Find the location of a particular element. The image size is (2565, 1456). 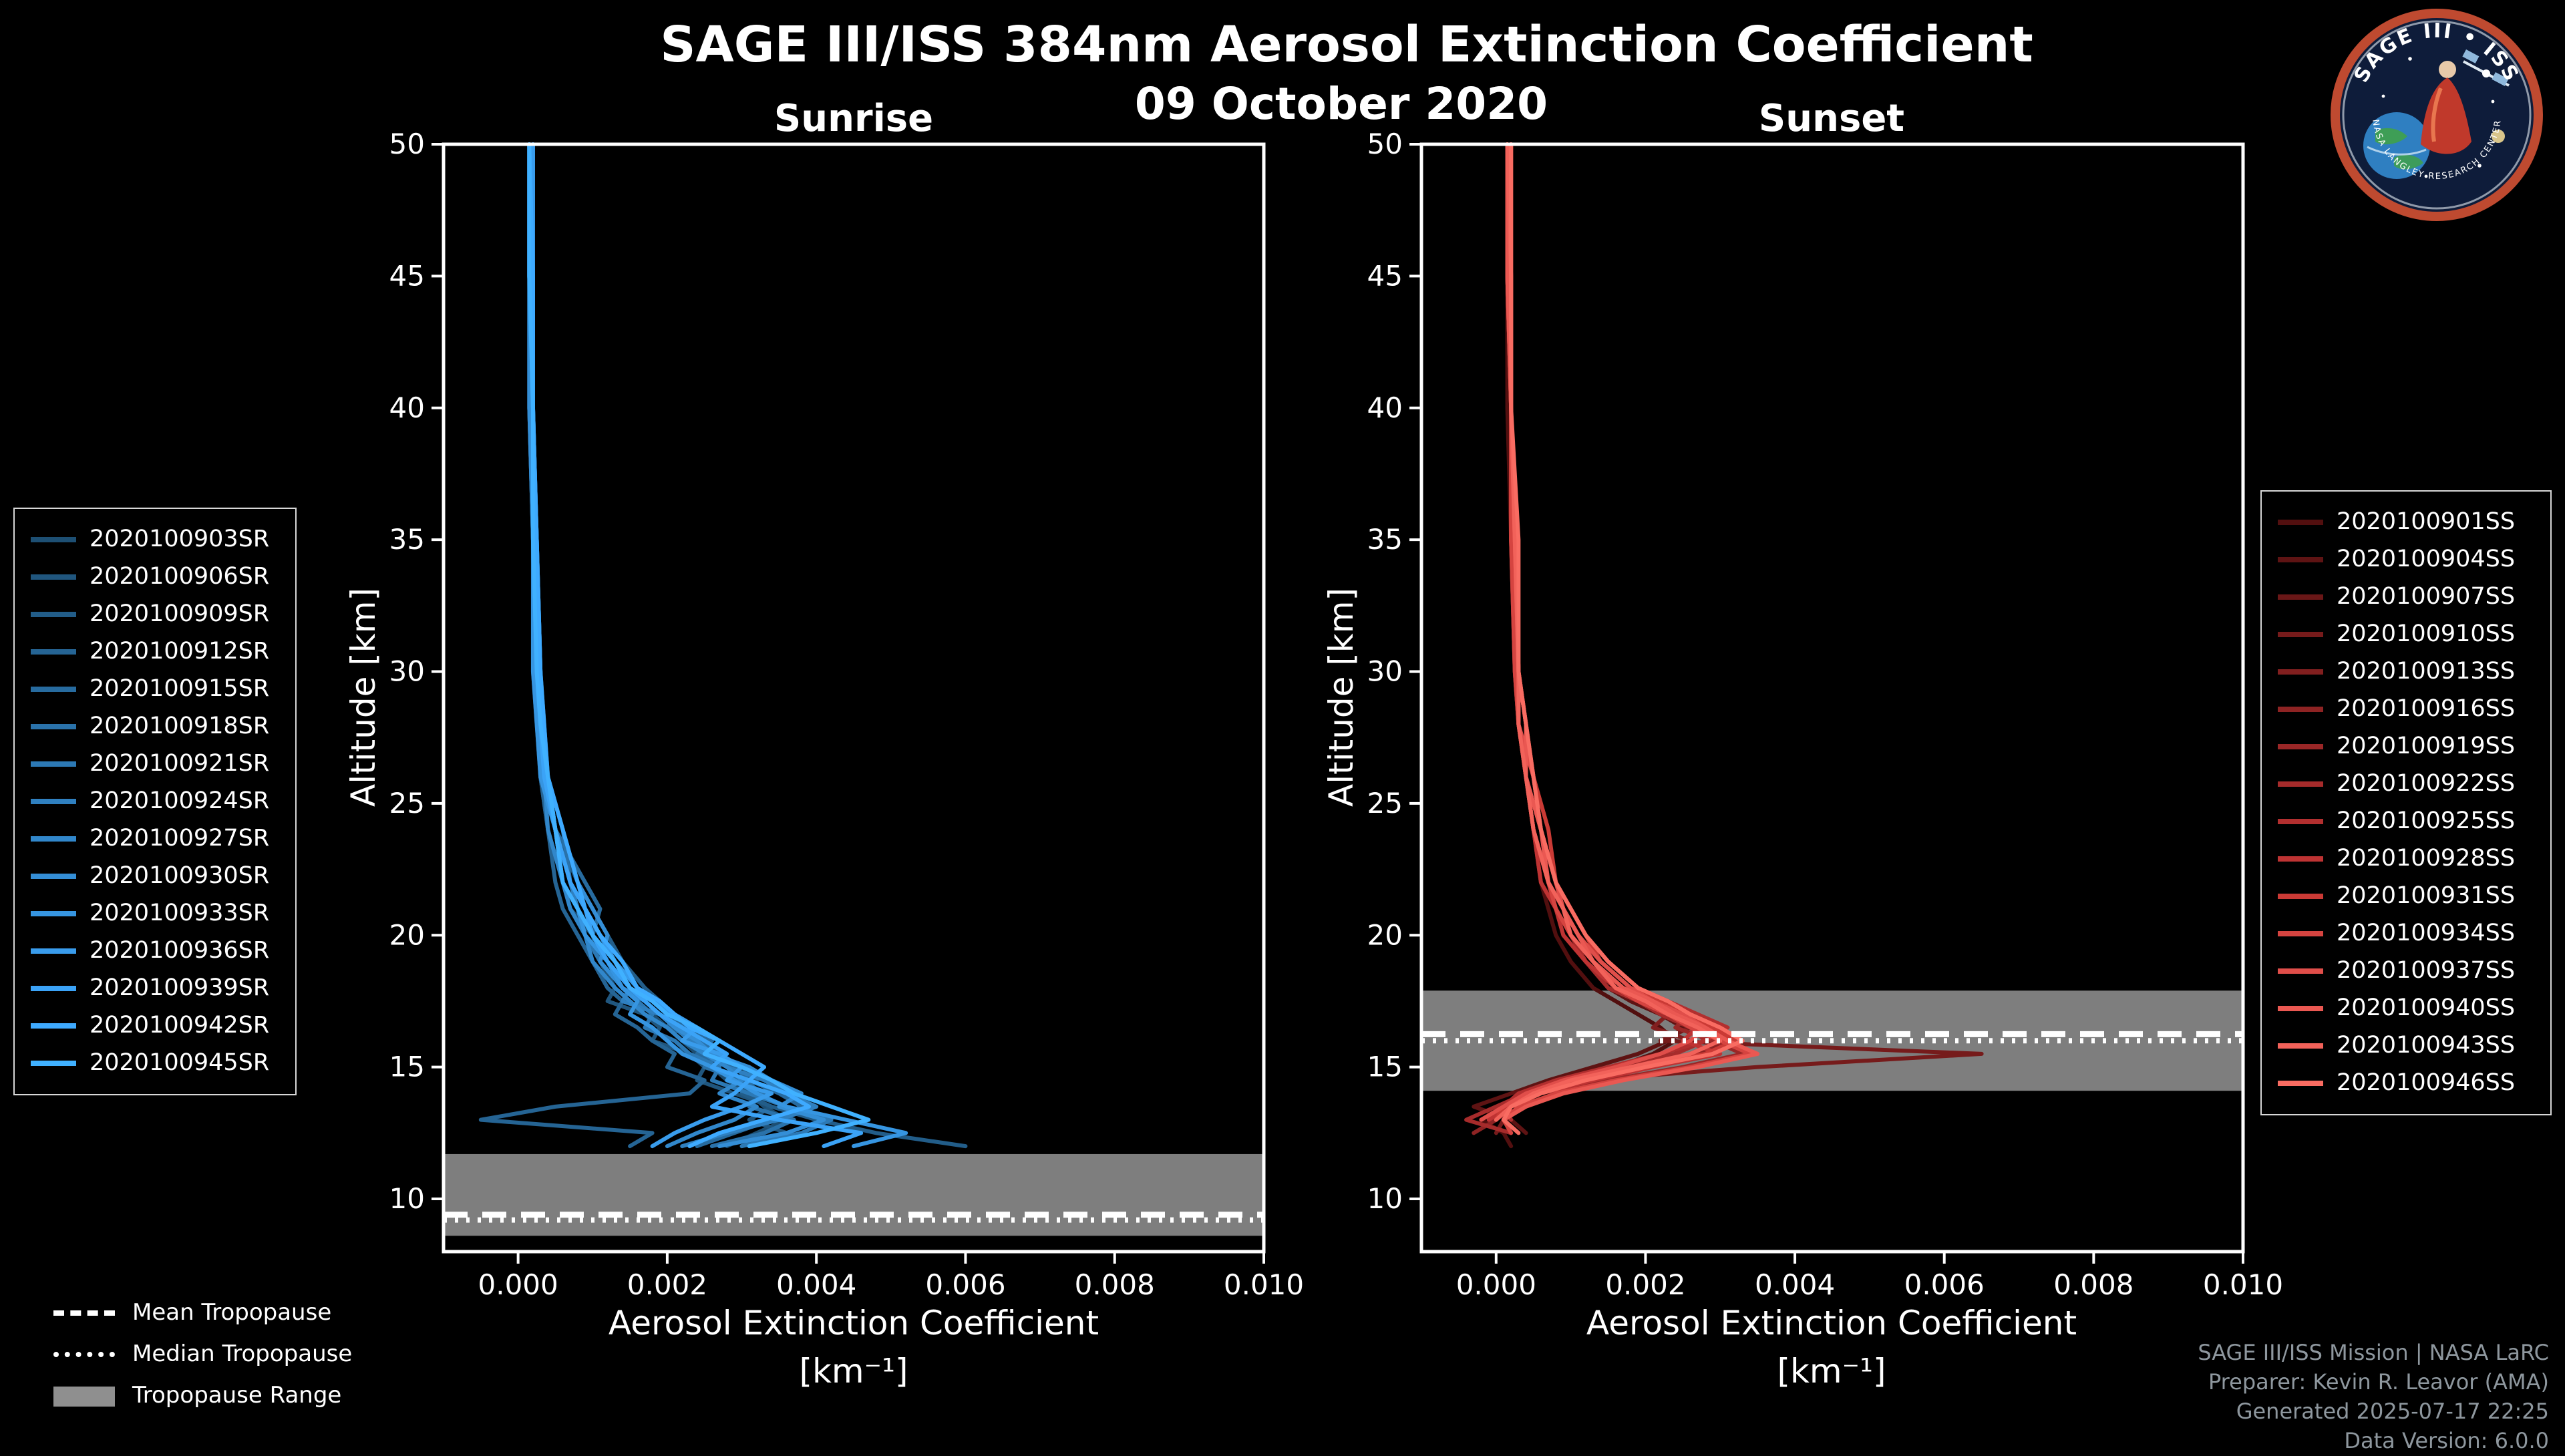

legend-label: 2020100915SR is located at coordinates (180, 690).